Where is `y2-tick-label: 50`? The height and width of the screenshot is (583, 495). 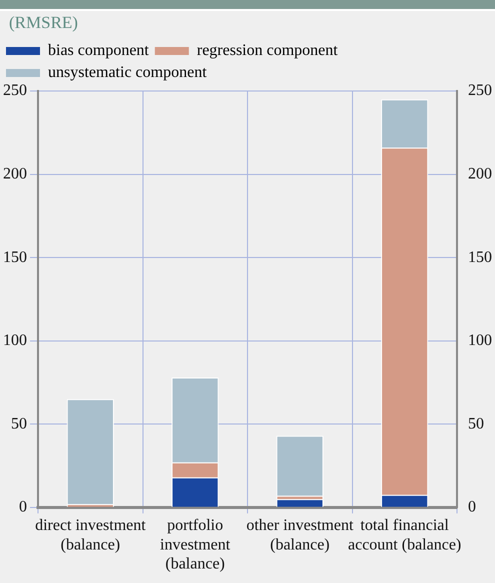 y2-tick-label: 50 is located at coordinates (476, 423).